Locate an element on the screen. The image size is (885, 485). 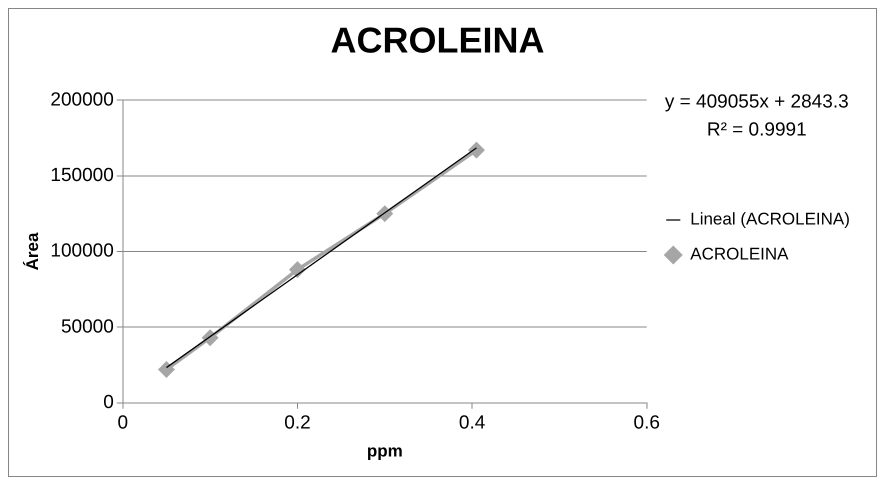
y-axis-title: Área is located at coordinates (32, 251).